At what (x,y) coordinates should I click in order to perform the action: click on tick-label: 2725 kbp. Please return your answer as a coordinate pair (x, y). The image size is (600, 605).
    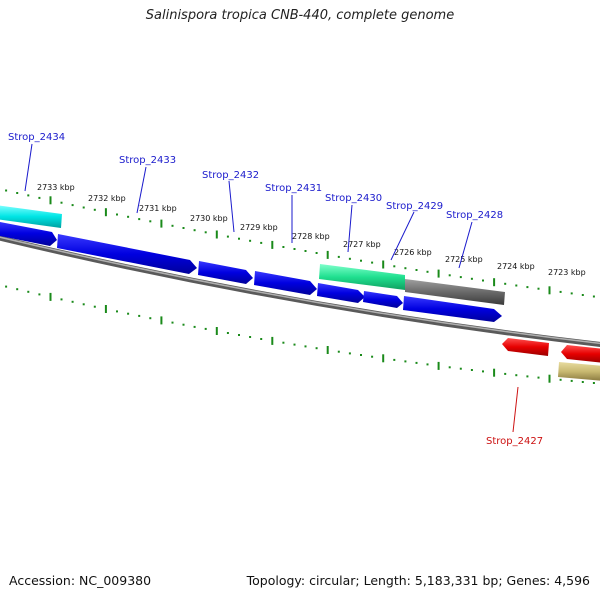
    Looking at the image, I should click on (464, 259).